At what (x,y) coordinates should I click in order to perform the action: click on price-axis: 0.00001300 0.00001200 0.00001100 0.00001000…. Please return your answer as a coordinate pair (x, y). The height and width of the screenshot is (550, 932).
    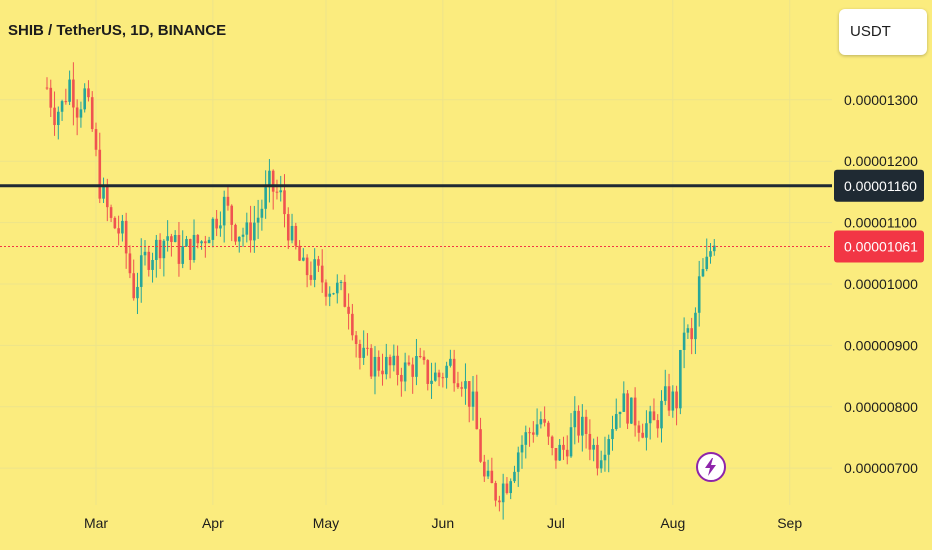
    Looking at the image, I should click on (881, 284).